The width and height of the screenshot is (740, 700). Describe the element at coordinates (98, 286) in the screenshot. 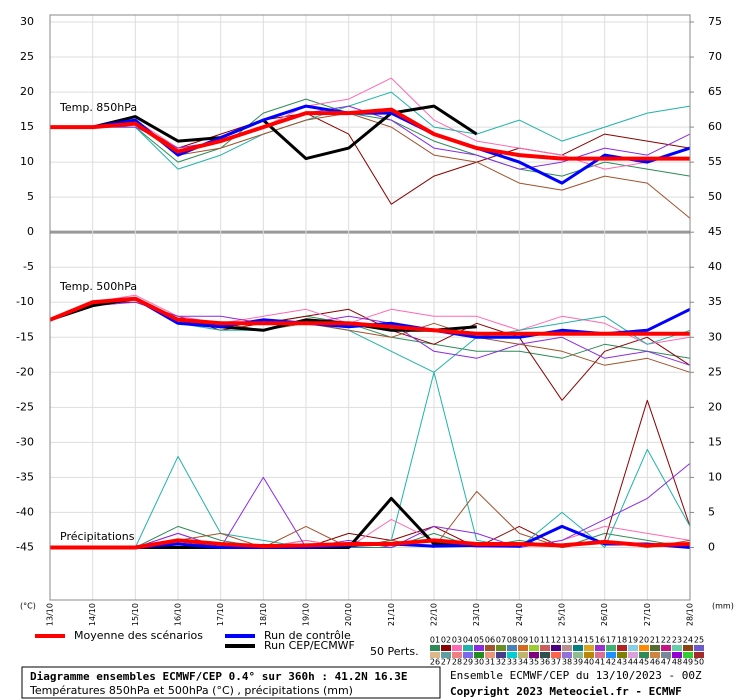

I see `annotation: Temp. 500hPa` at that location.